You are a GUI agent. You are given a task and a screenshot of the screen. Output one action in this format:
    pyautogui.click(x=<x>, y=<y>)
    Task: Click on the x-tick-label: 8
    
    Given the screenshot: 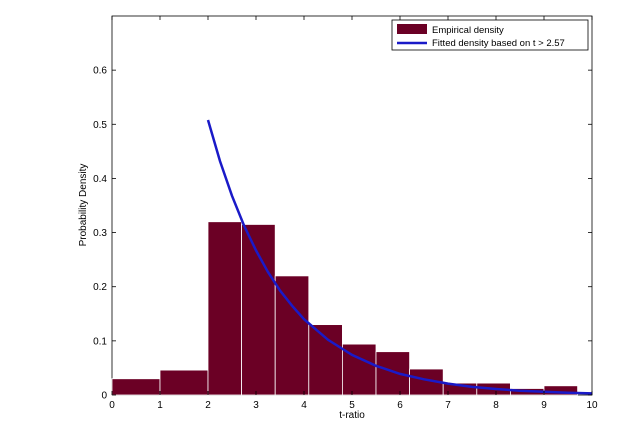 What is the action you would take?
    pyautogui.click(x=496, y=405)
    